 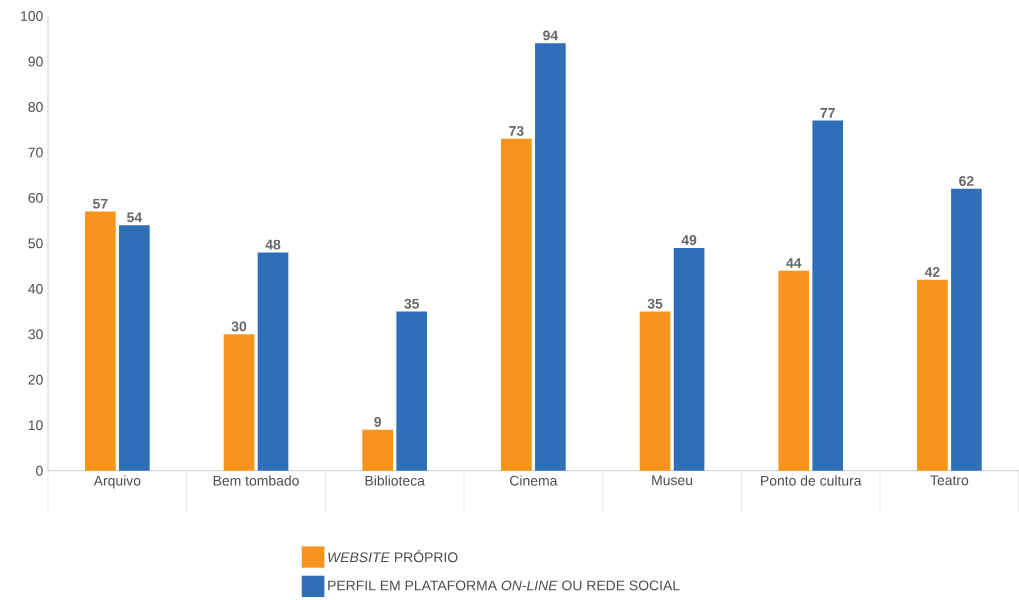 I want to click on y-tick-label: 20, so click(x=35, y=379).